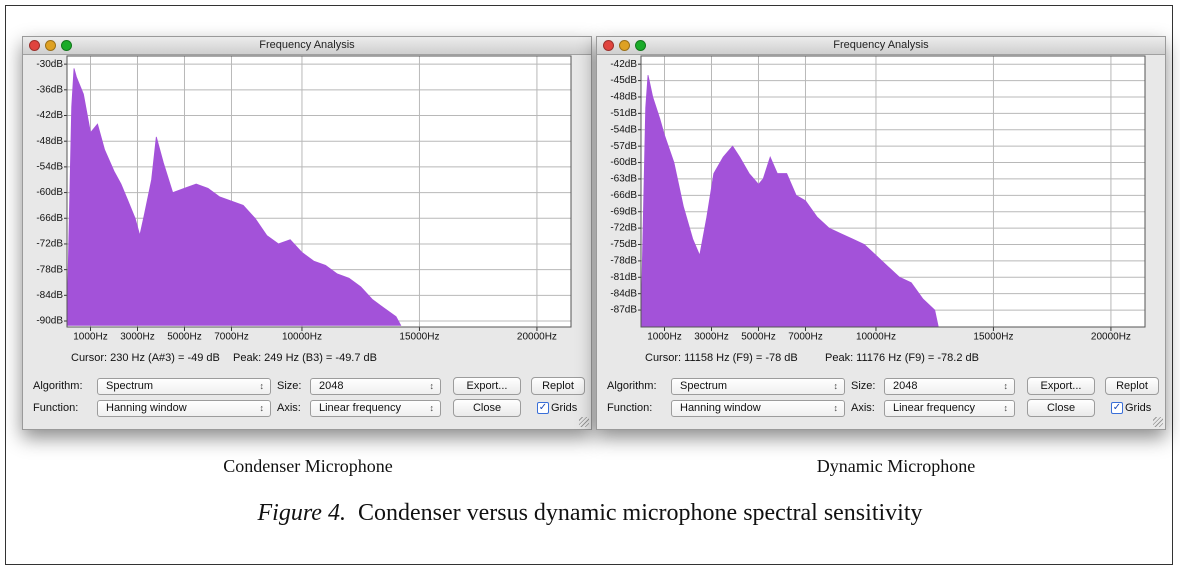  Describe the element at coordinates (721, 358) in the screenshot. I see `cursor-readout: Cursor: 11158 Hz (F9) = -78 dB` at that location.